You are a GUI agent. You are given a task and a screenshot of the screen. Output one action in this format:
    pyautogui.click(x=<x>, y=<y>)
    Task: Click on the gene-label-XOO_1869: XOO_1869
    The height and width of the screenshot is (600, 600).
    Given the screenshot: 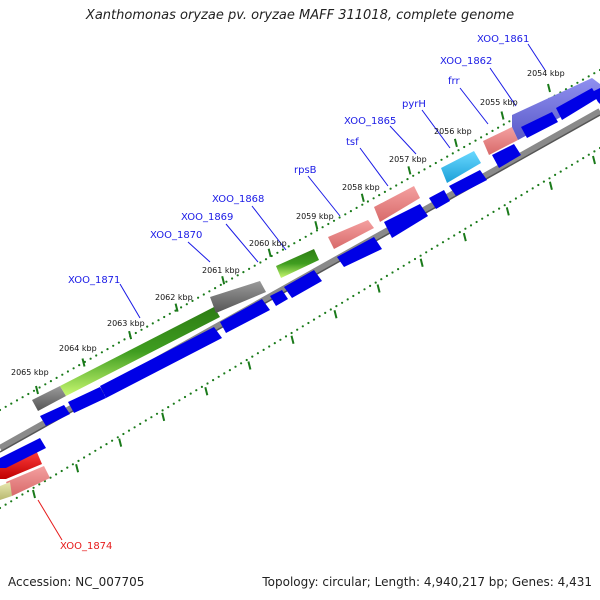 What is the action you would take?
    pyautogui.click(x=207, y=217)
    